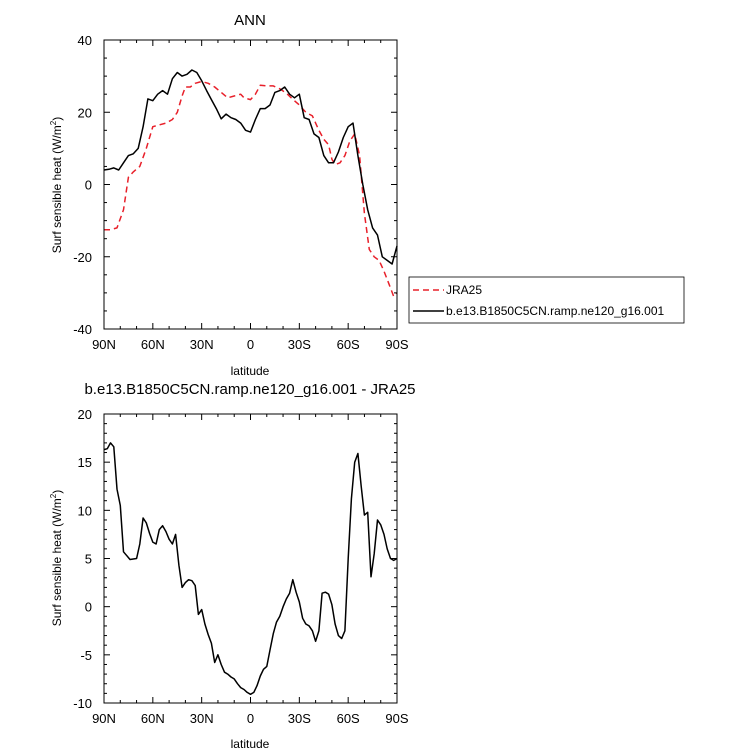 Image resolution: width=733 pixels, height=755 pixels. I want to click on bottom-y-axis-label-sup: 2, so click(53, 495).